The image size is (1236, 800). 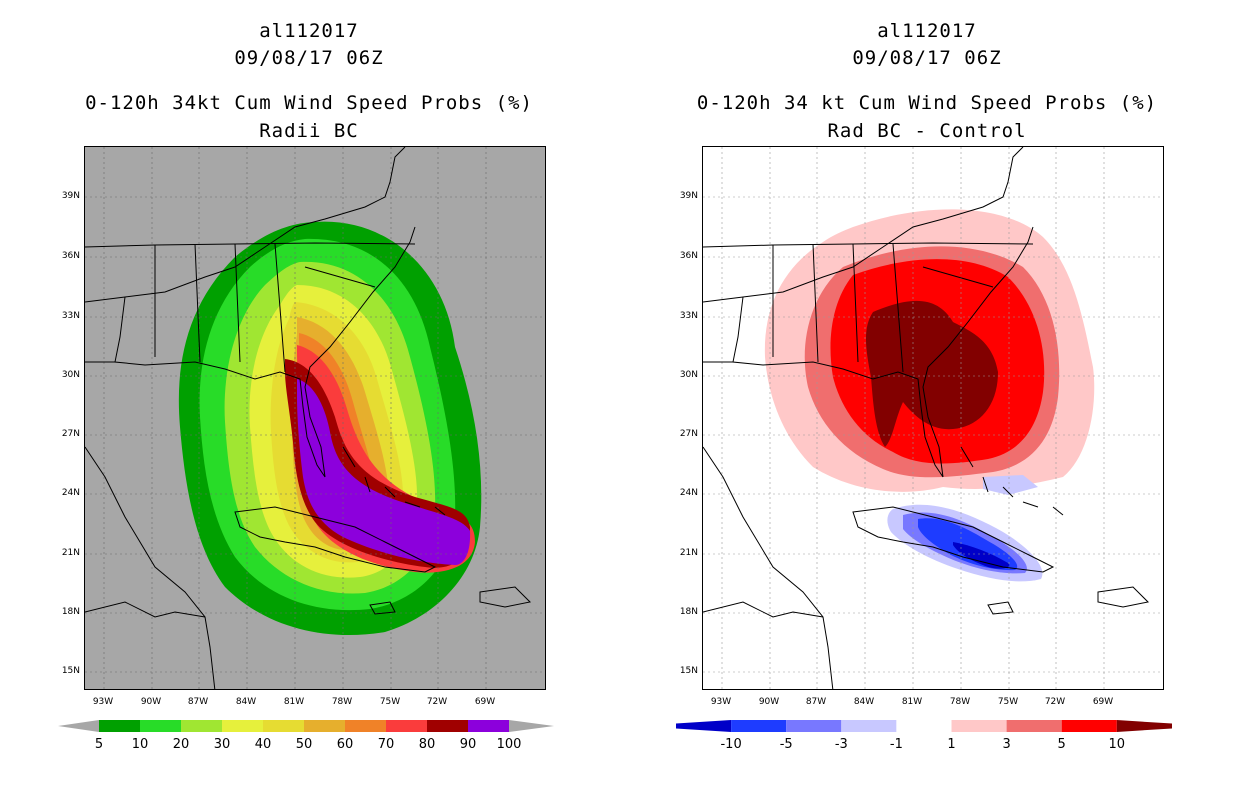 I want to click on right-colorbar-label: 5, so click(x=1061, y=744).